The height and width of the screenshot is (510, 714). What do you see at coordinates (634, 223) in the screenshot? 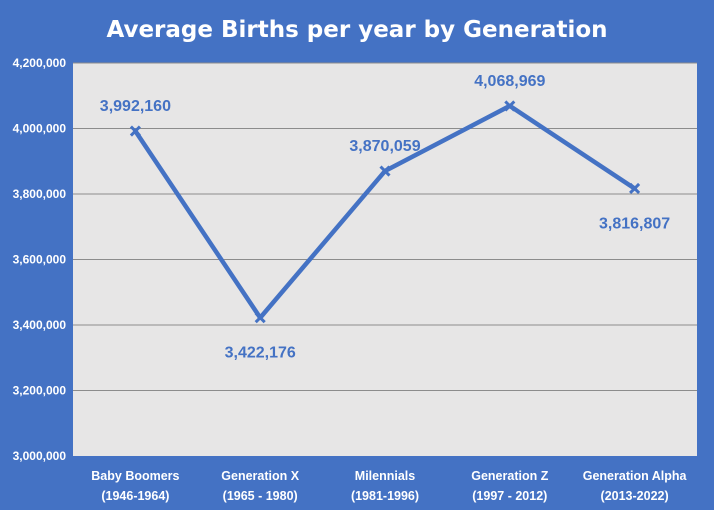
I see `data-label: 3,816,807` at bounding box center [634, 223].